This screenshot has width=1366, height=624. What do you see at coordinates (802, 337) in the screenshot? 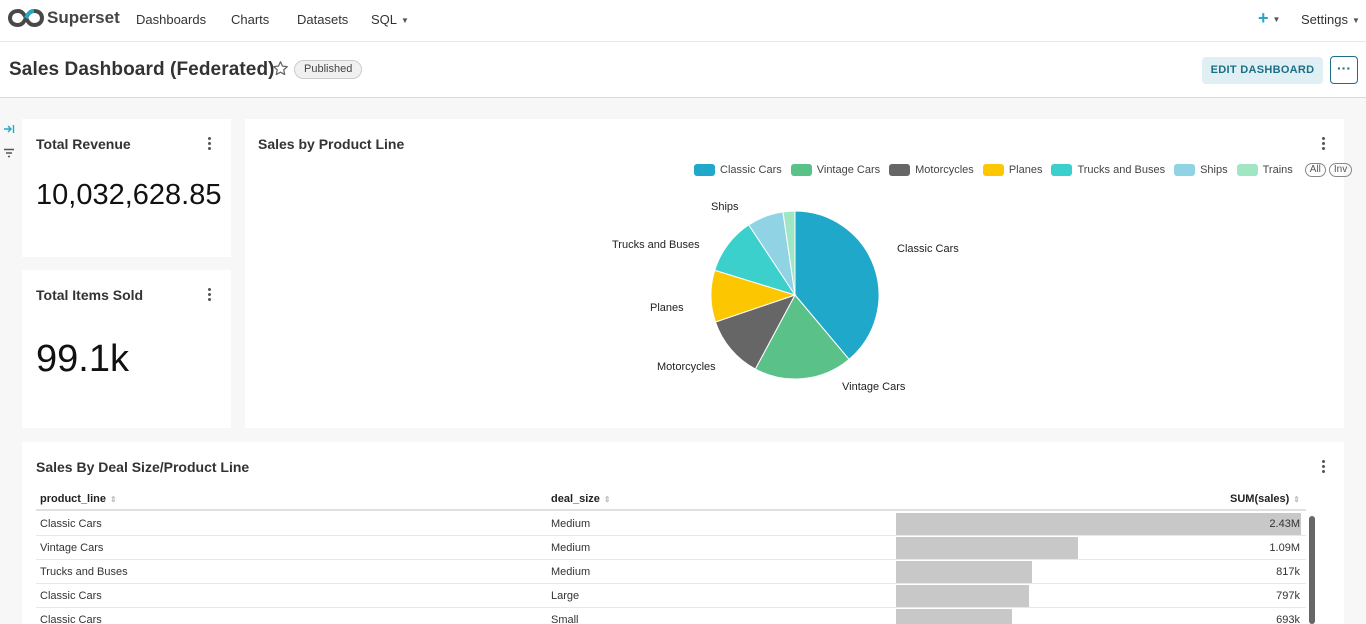
I see `pie-slice-vintage-cars` at bounding box center [802, 337].